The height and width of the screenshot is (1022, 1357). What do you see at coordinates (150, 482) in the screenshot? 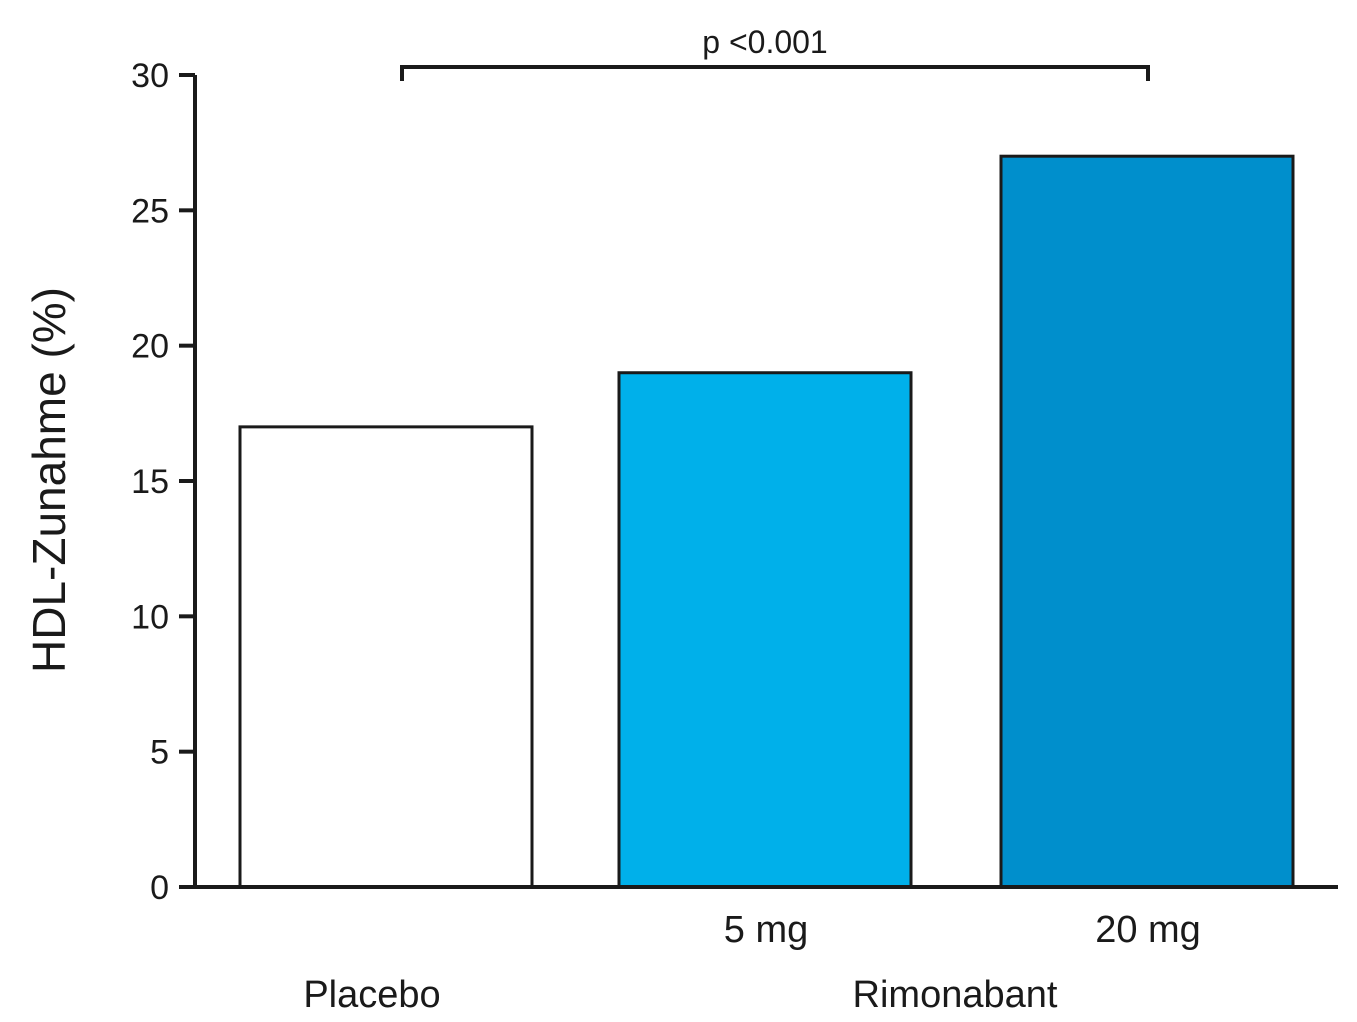
I see `y-tick-label: 15` at bounding box center [150, 482].